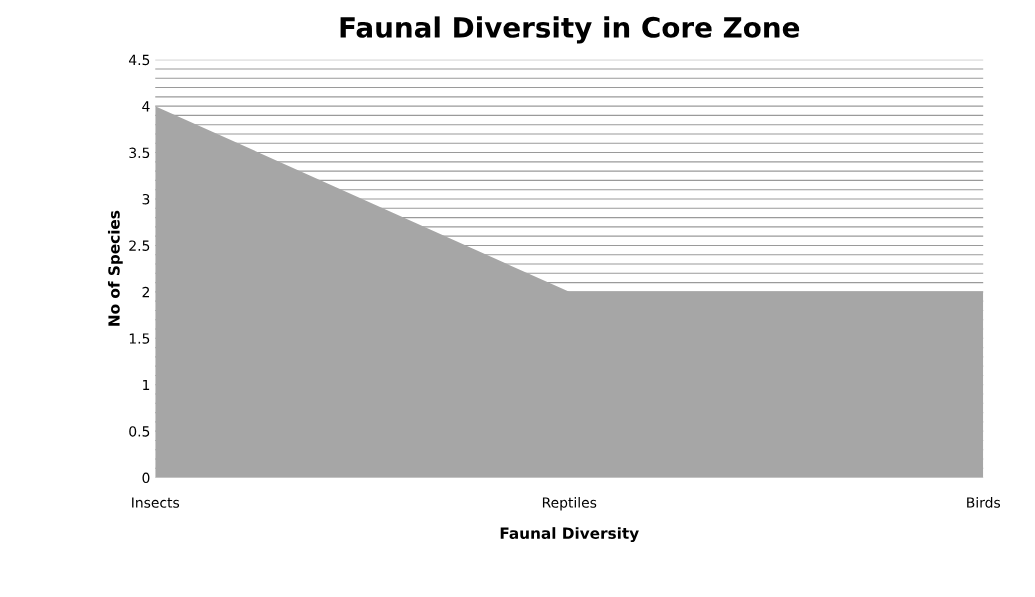 Image resolution: width=1035 pixels, height=597 pixels. Describe the element at coordinates (146, 478) in the screenshot. I see `y-tick-label: 0` at that location.